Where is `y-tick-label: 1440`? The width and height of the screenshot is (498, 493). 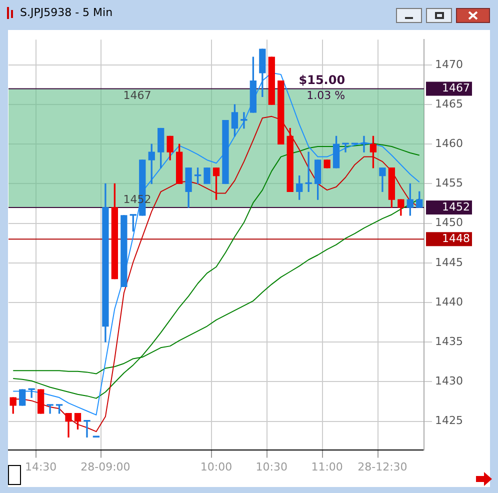
y-tick-label: 1440 is located at coordinates (449, 301).